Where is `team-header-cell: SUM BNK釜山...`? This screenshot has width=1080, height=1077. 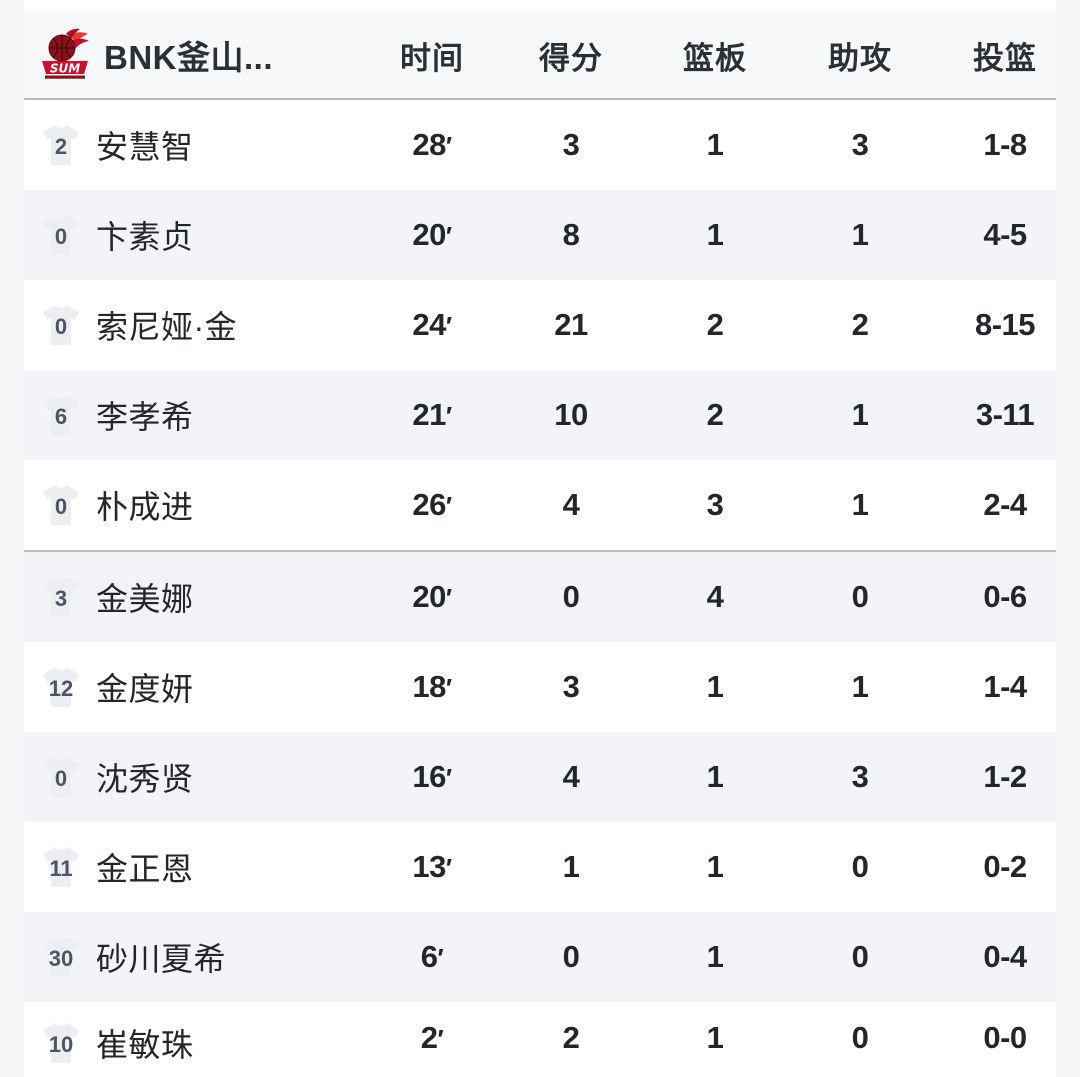 team-header-cell: SUM BNK釜山... is located at coordinates (194, 55).